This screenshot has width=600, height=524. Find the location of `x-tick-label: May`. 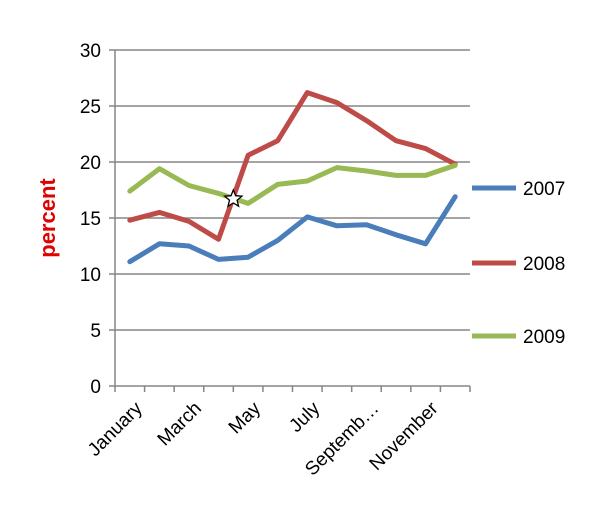

x-tick-label: May is located at coordinates (245, 418).